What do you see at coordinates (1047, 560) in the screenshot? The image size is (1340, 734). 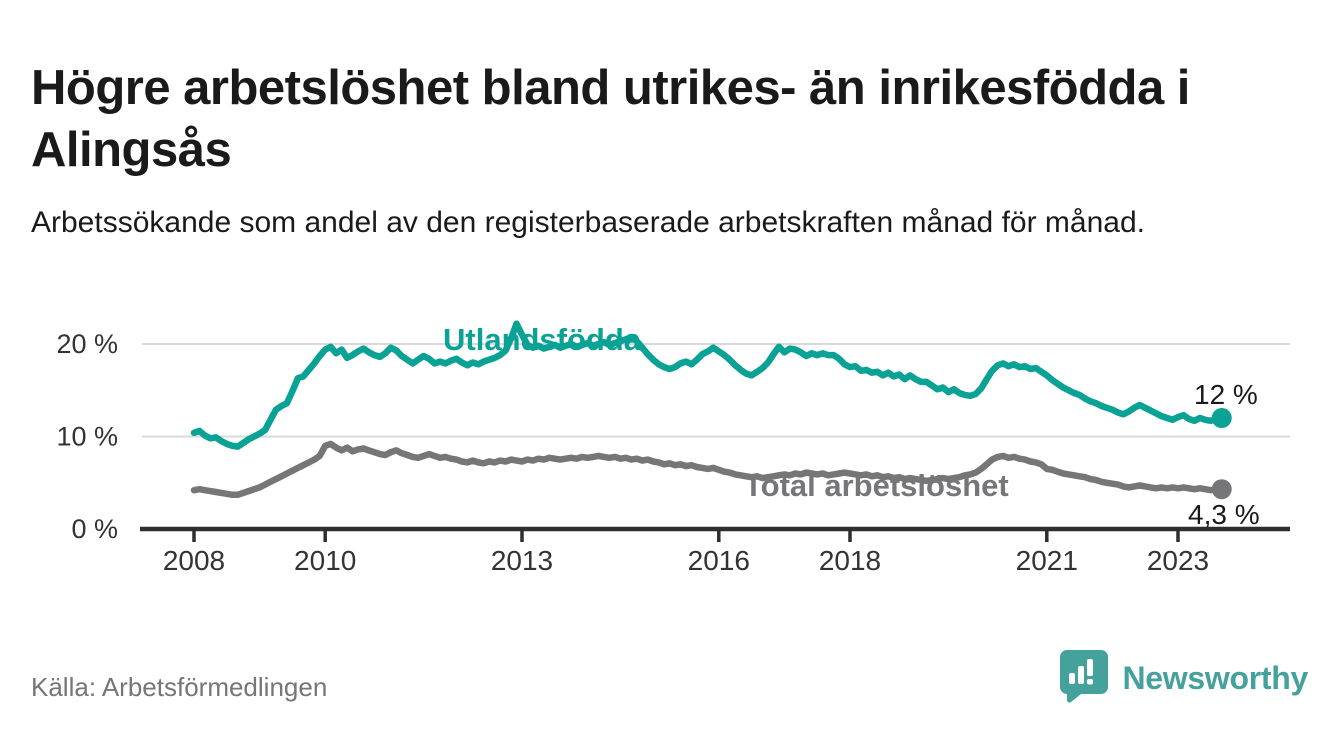 I see `x-axis-tick-label: 2021` at bounding box center [1047, 560].